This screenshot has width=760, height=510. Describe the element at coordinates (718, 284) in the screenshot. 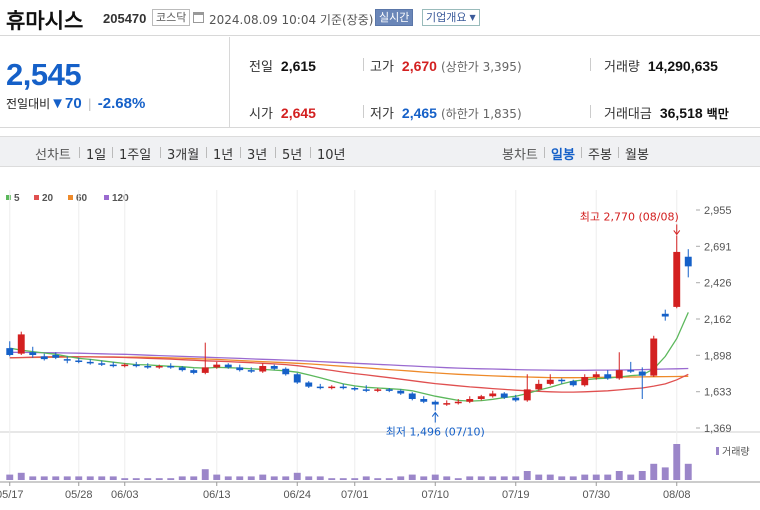

I see `y-tick-label-2: 2,426` at that location.